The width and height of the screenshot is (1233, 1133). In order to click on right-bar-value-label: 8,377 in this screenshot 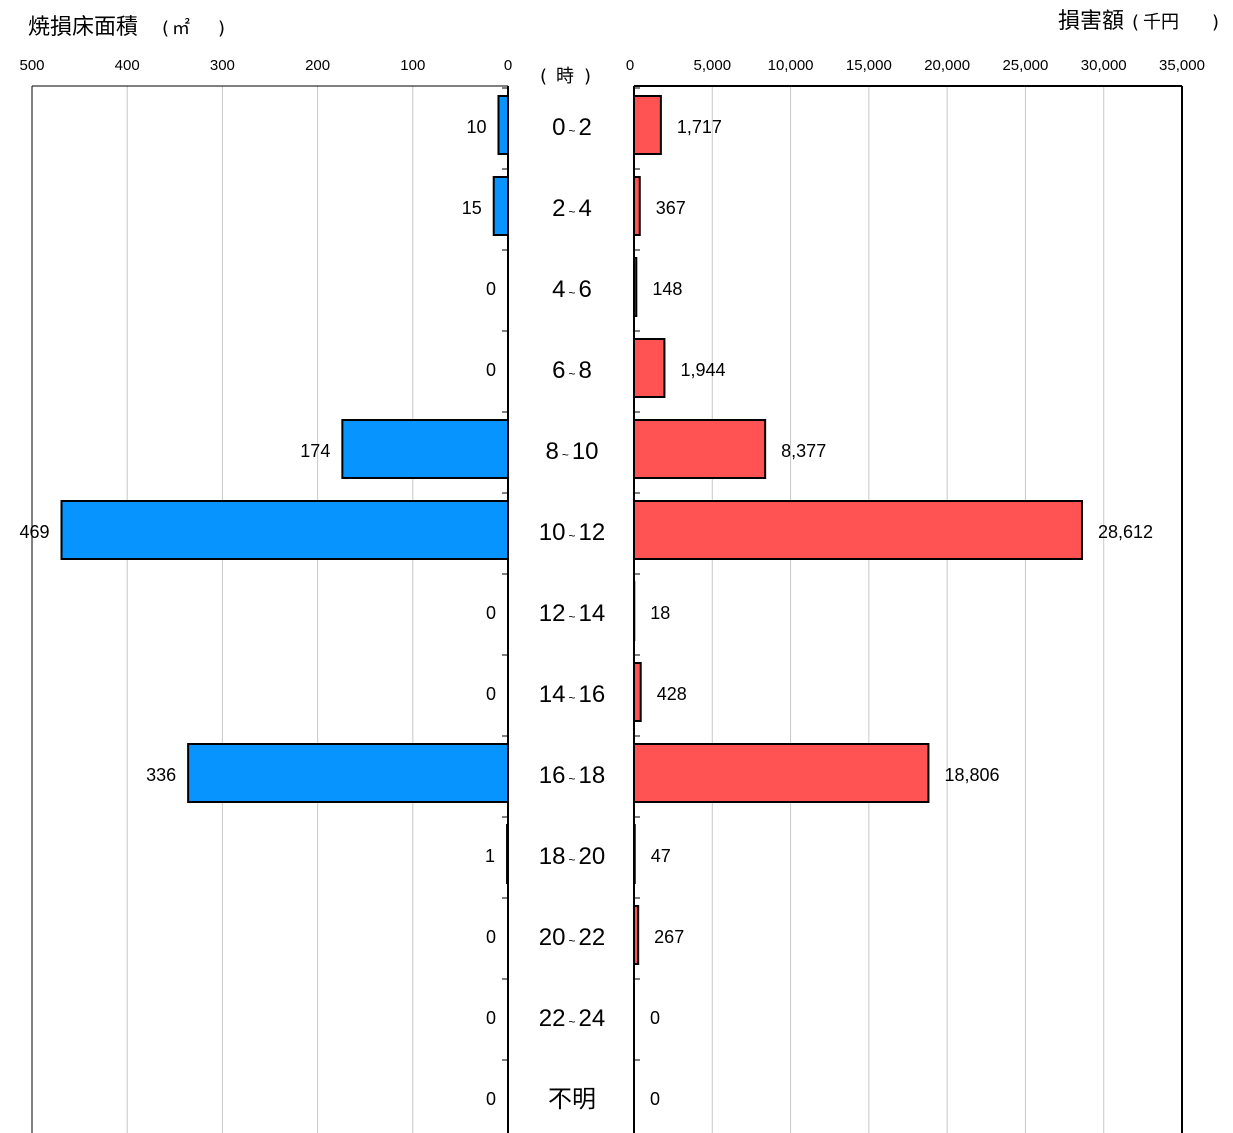, I will do `click(803, 451)`.